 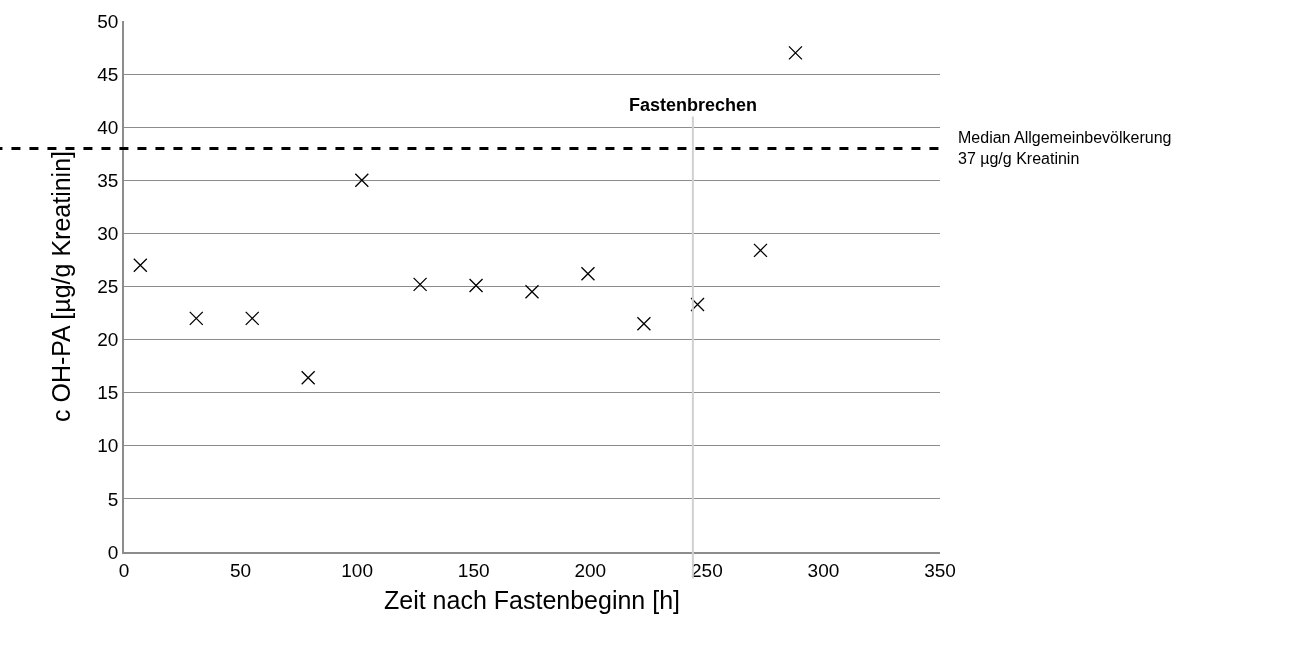 What do you see at coordinates (108, 180) in the screenshot?
I see `y-tick-label: 35` at bounding box center [108, 180].